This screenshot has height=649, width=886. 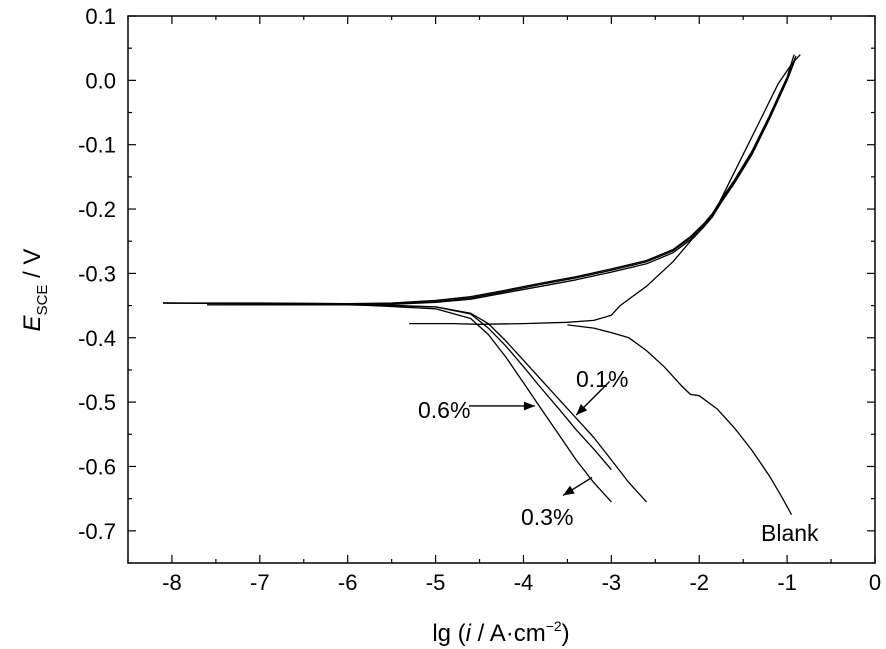 I want to click on x-tick-label: 0, so click(x=875, y=582).